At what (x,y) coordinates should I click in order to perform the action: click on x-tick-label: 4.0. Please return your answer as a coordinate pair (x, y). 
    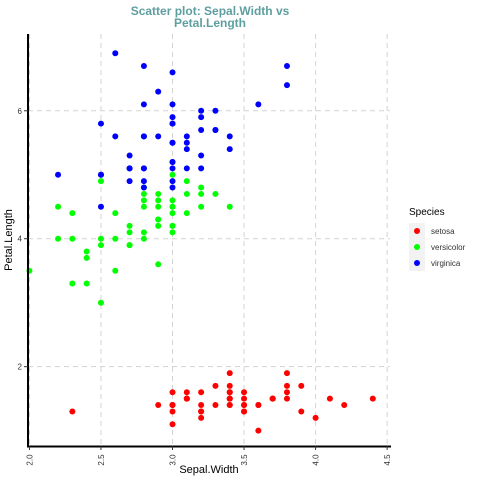
    Looking at the image, I should click on (316, 460).